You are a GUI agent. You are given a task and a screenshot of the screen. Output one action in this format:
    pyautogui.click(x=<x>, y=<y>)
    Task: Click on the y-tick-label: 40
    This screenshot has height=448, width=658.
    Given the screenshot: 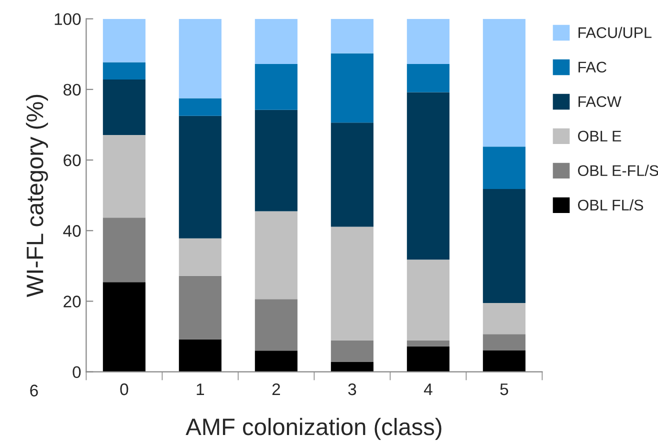 What is the action you would take?
    pyautogui.click(x=72, y=231)
    